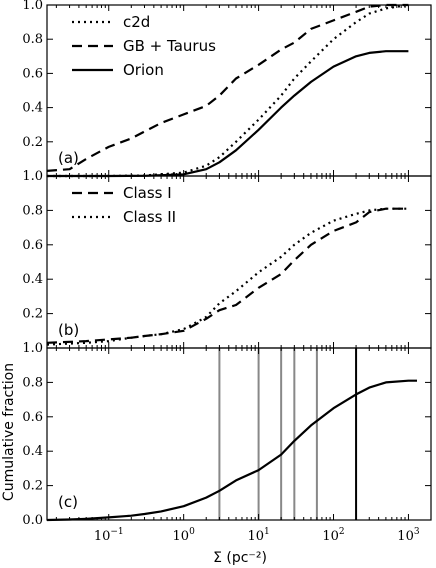  What do you see at coordinates (143, 70) in the screenshot?
I see `legend-label: Orion` at bounding box center [143, 70].